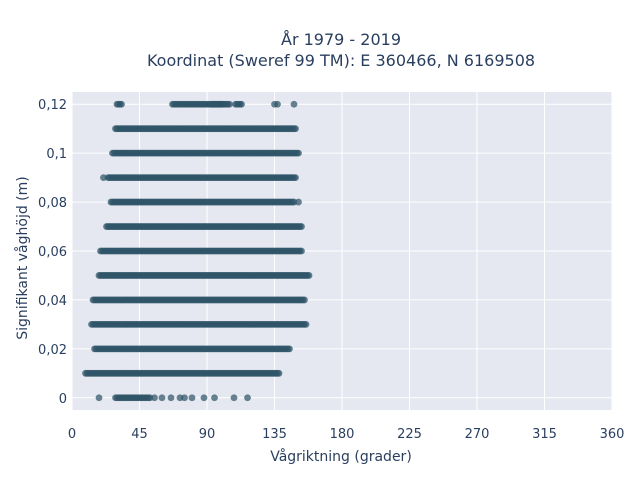 The height and width of the screenshot is (484, 640). Describe the element at coordinates (342, 434) in the screenshot. I see `x-tick-label: 180` at that location.